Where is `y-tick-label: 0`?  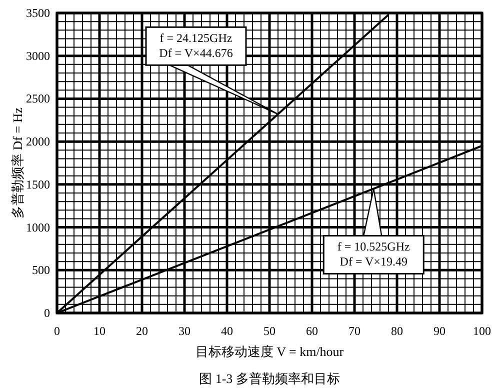
y-tick-label: 0 is located at coordinates (47, 313).